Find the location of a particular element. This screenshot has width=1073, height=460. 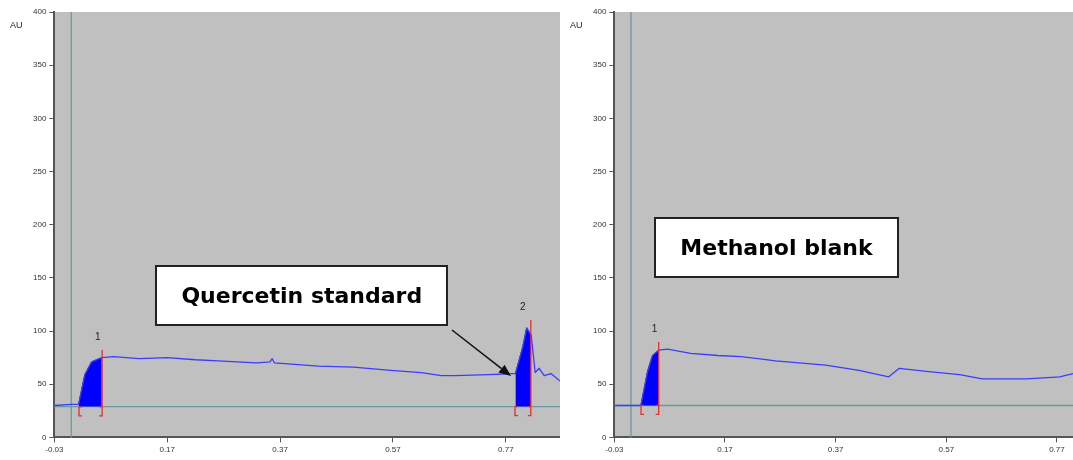

annotation: Quercetin standard is located at coordinates (302, 295).